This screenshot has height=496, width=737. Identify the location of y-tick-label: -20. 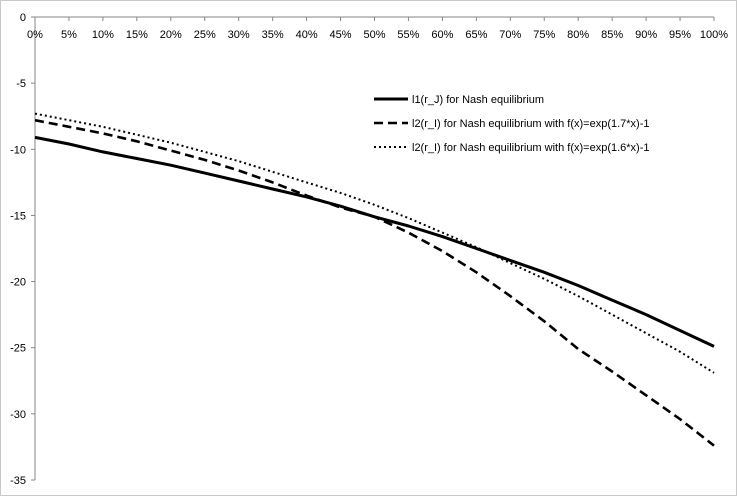
(18, 283).